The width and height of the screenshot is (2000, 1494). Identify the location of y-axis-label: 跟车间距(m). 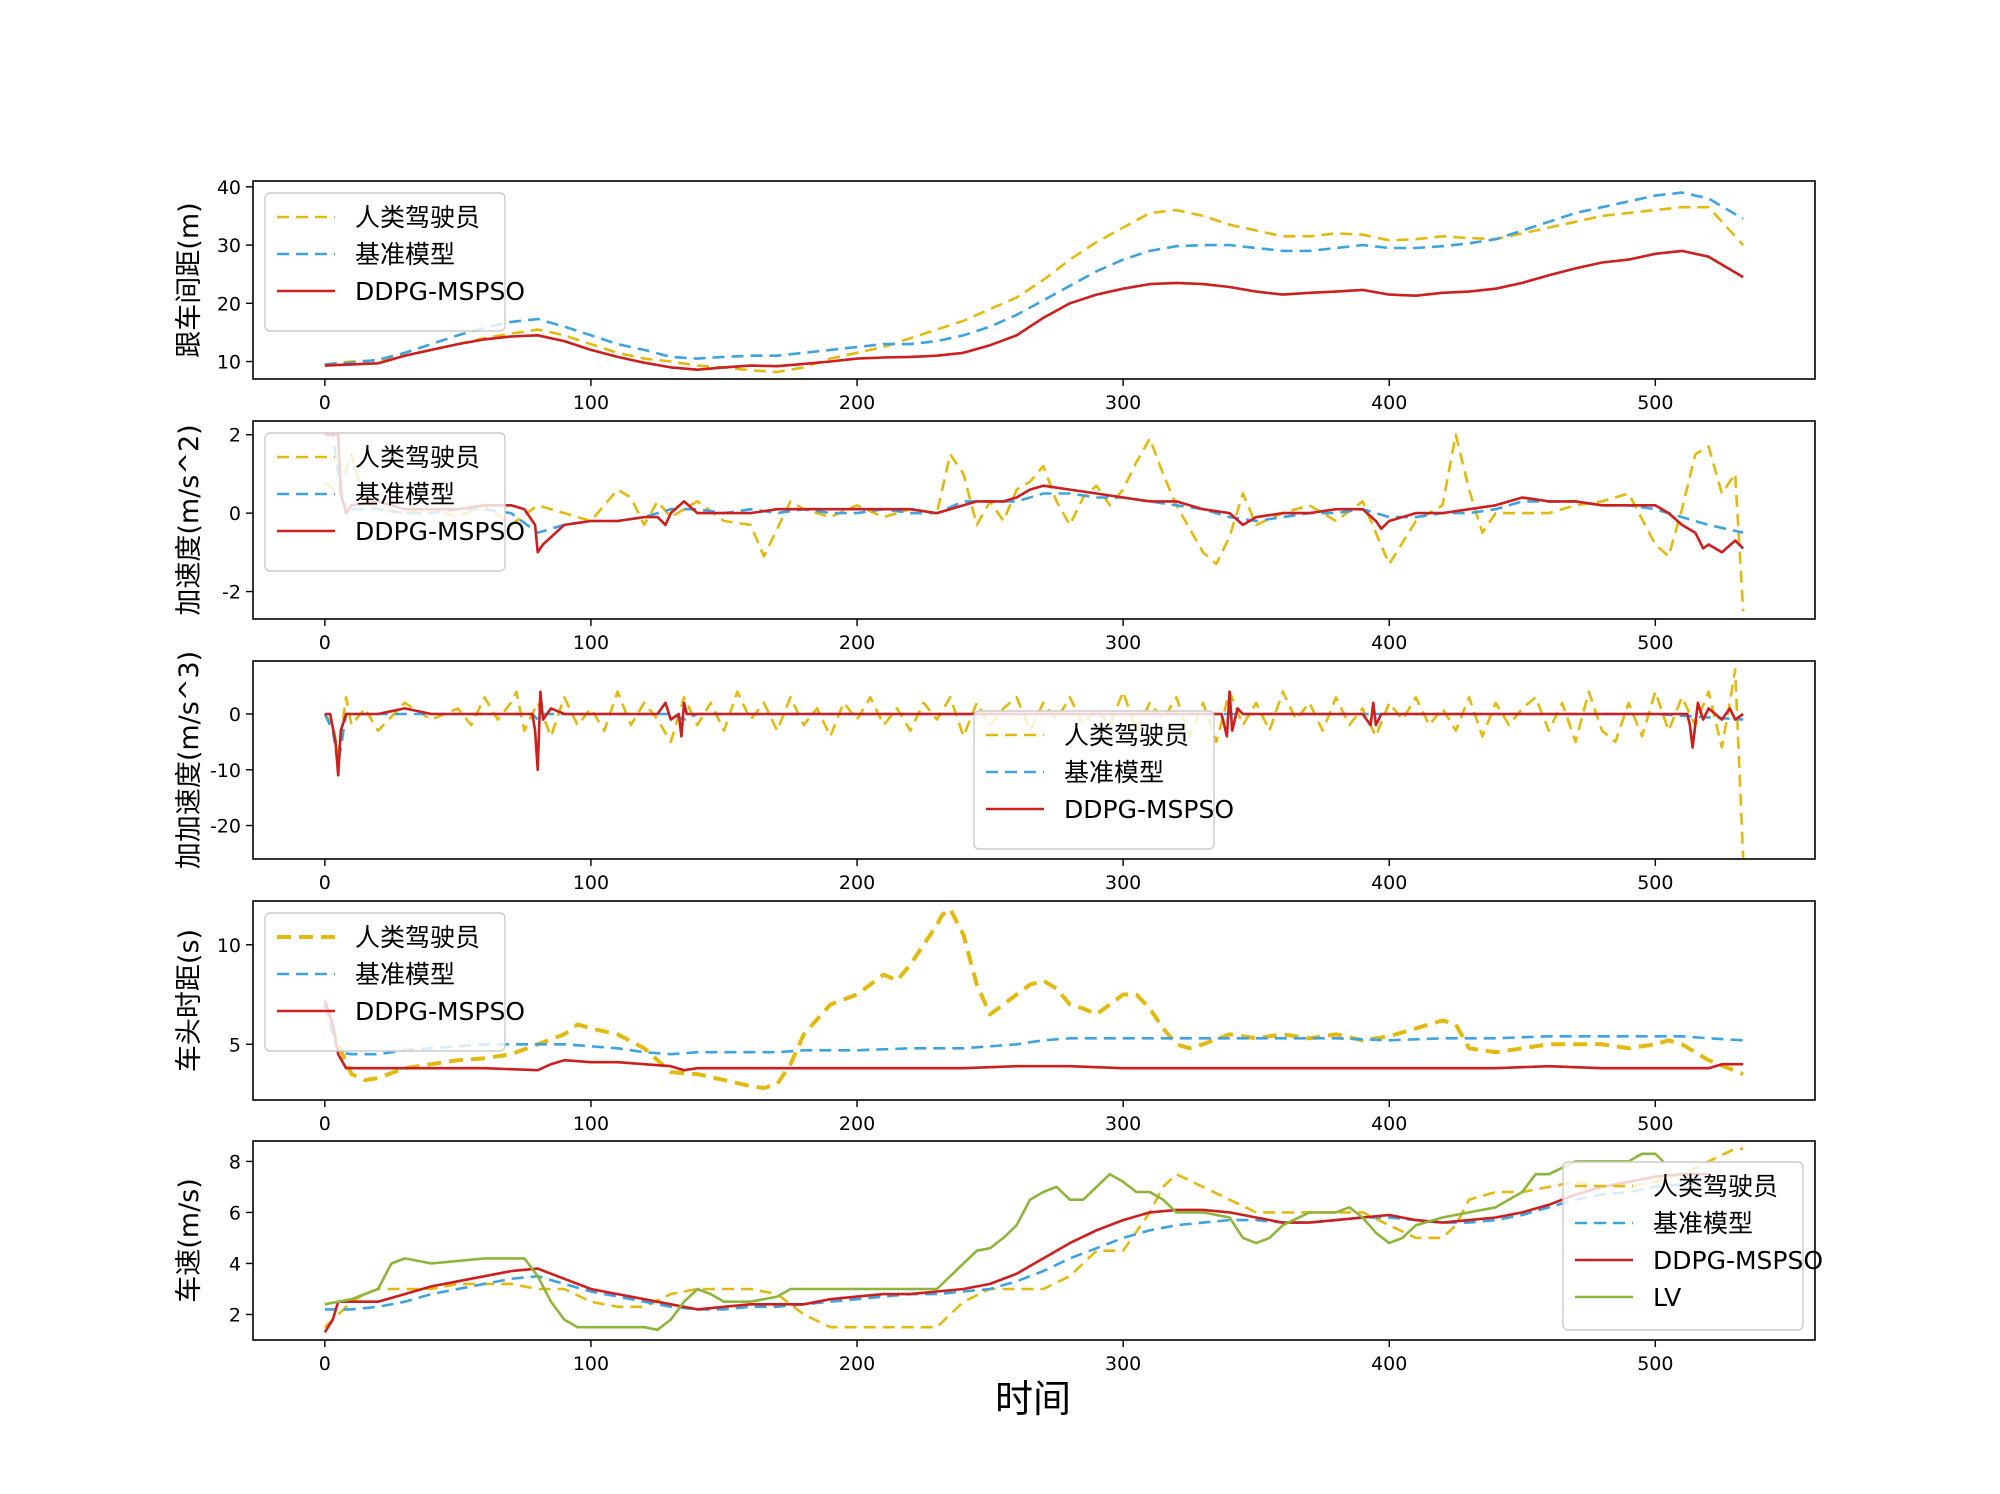
(189, 279).